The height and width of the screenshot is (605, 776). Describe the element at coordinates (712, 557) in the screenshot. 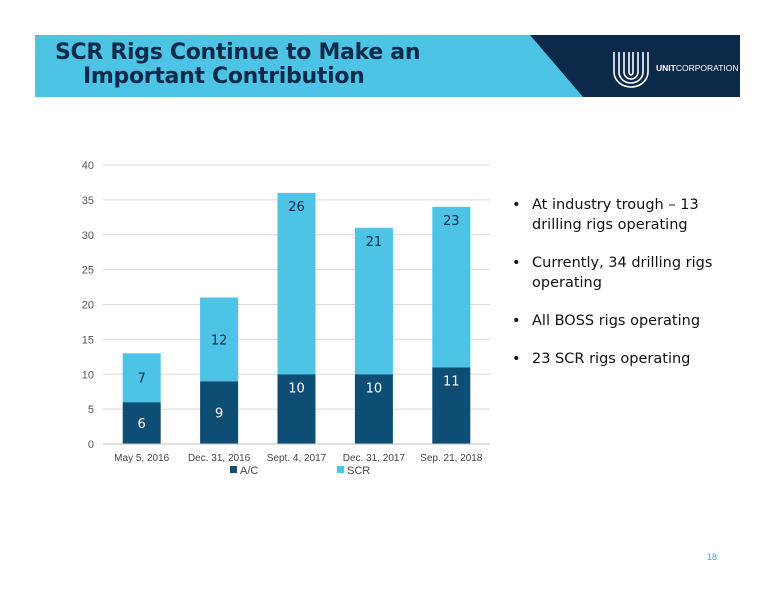

I see `page-number: 18` at that location.